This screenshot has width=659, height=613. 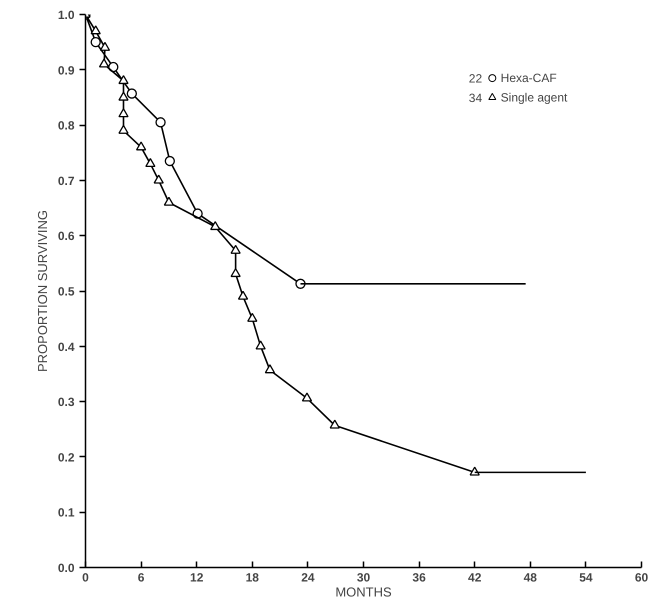 What do you see at coordinates (534, 97) in the screenshot?
I see `legend-label: Single agent` at bounding box center [534, 97].